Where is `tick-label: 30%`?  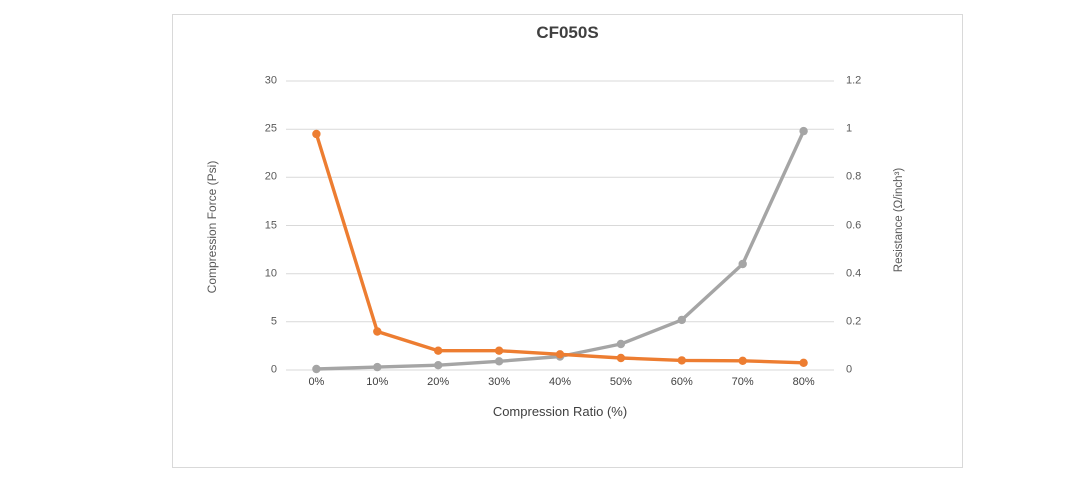
tick-label: 30% is located at coordinates (499, 382).